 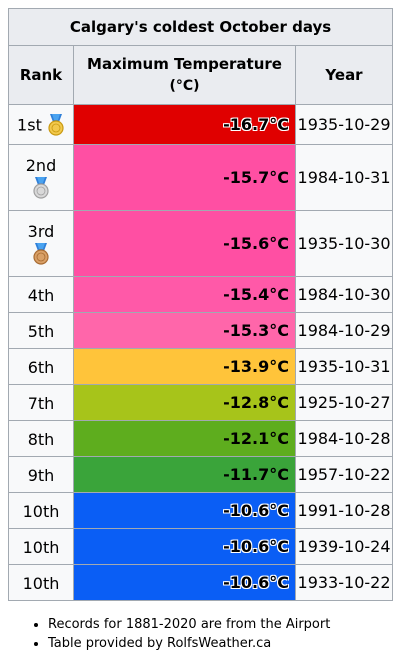 I want to click on date-cell: 1933-10-22, so click(x=344, y=582).